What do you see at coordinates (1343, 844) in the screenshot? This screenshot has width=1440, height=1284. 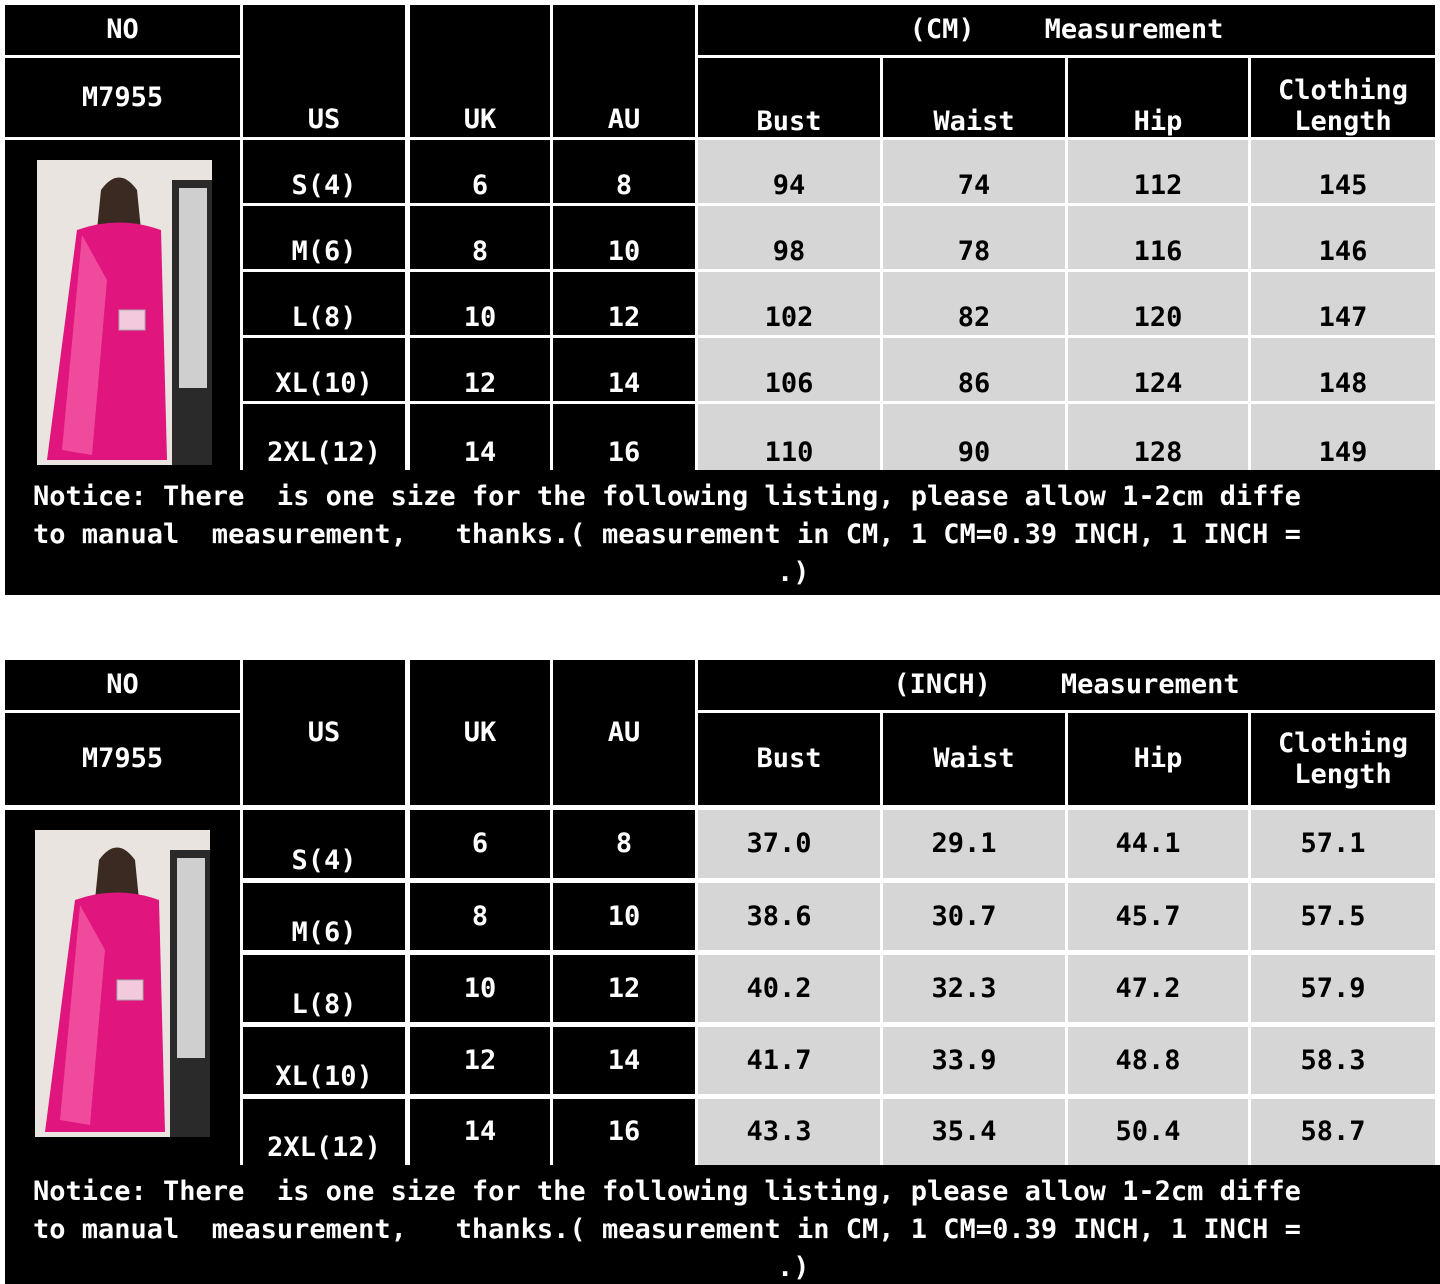 I see `measure-cell: 57.1` at bounding box center [1343, 844].